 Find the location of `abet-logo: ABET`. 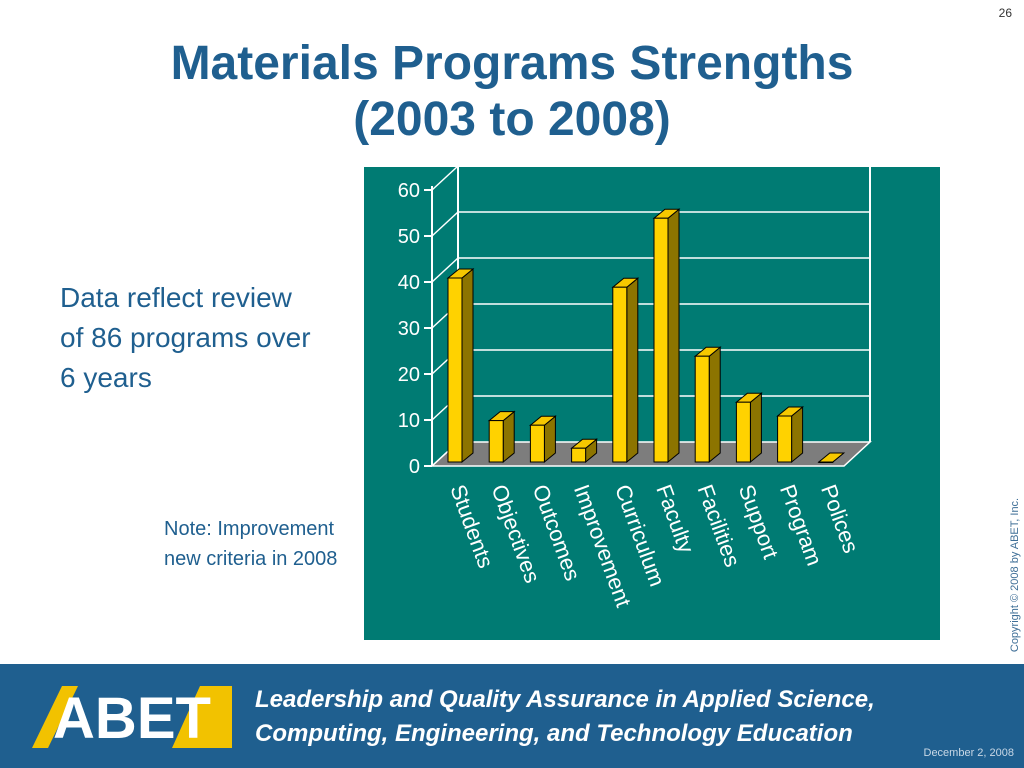

abet-logo: ABET is located at coordinates (132, 717).